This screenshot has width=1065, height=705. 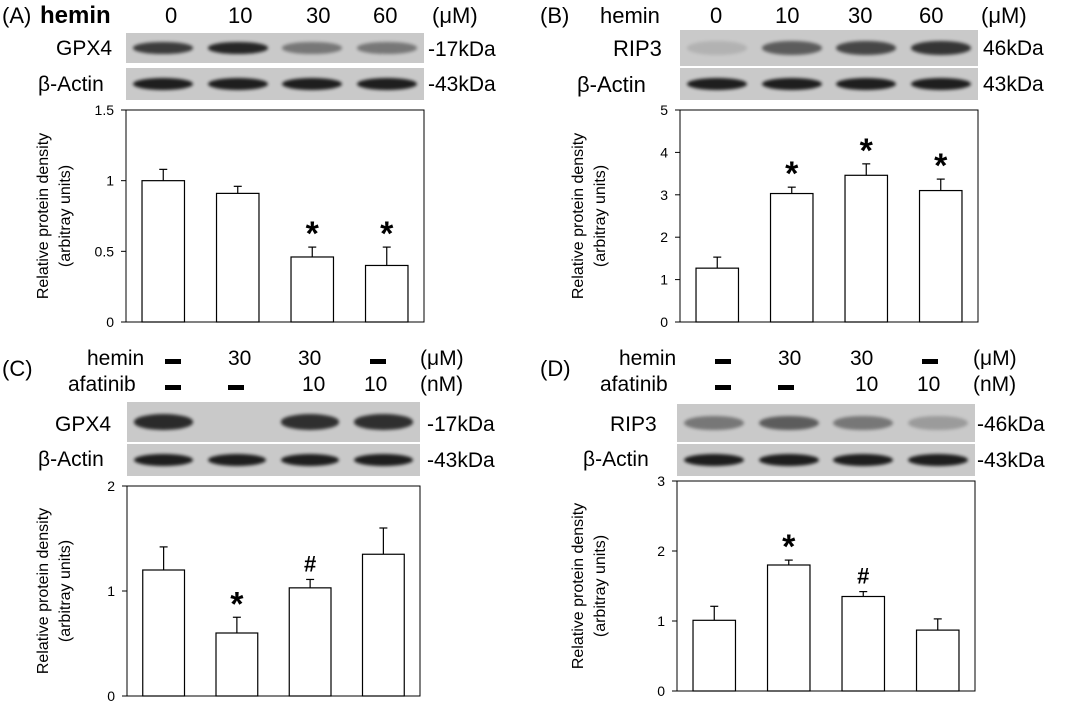 I want to click on y-tick-label: 5, so click(x=664, y=110).